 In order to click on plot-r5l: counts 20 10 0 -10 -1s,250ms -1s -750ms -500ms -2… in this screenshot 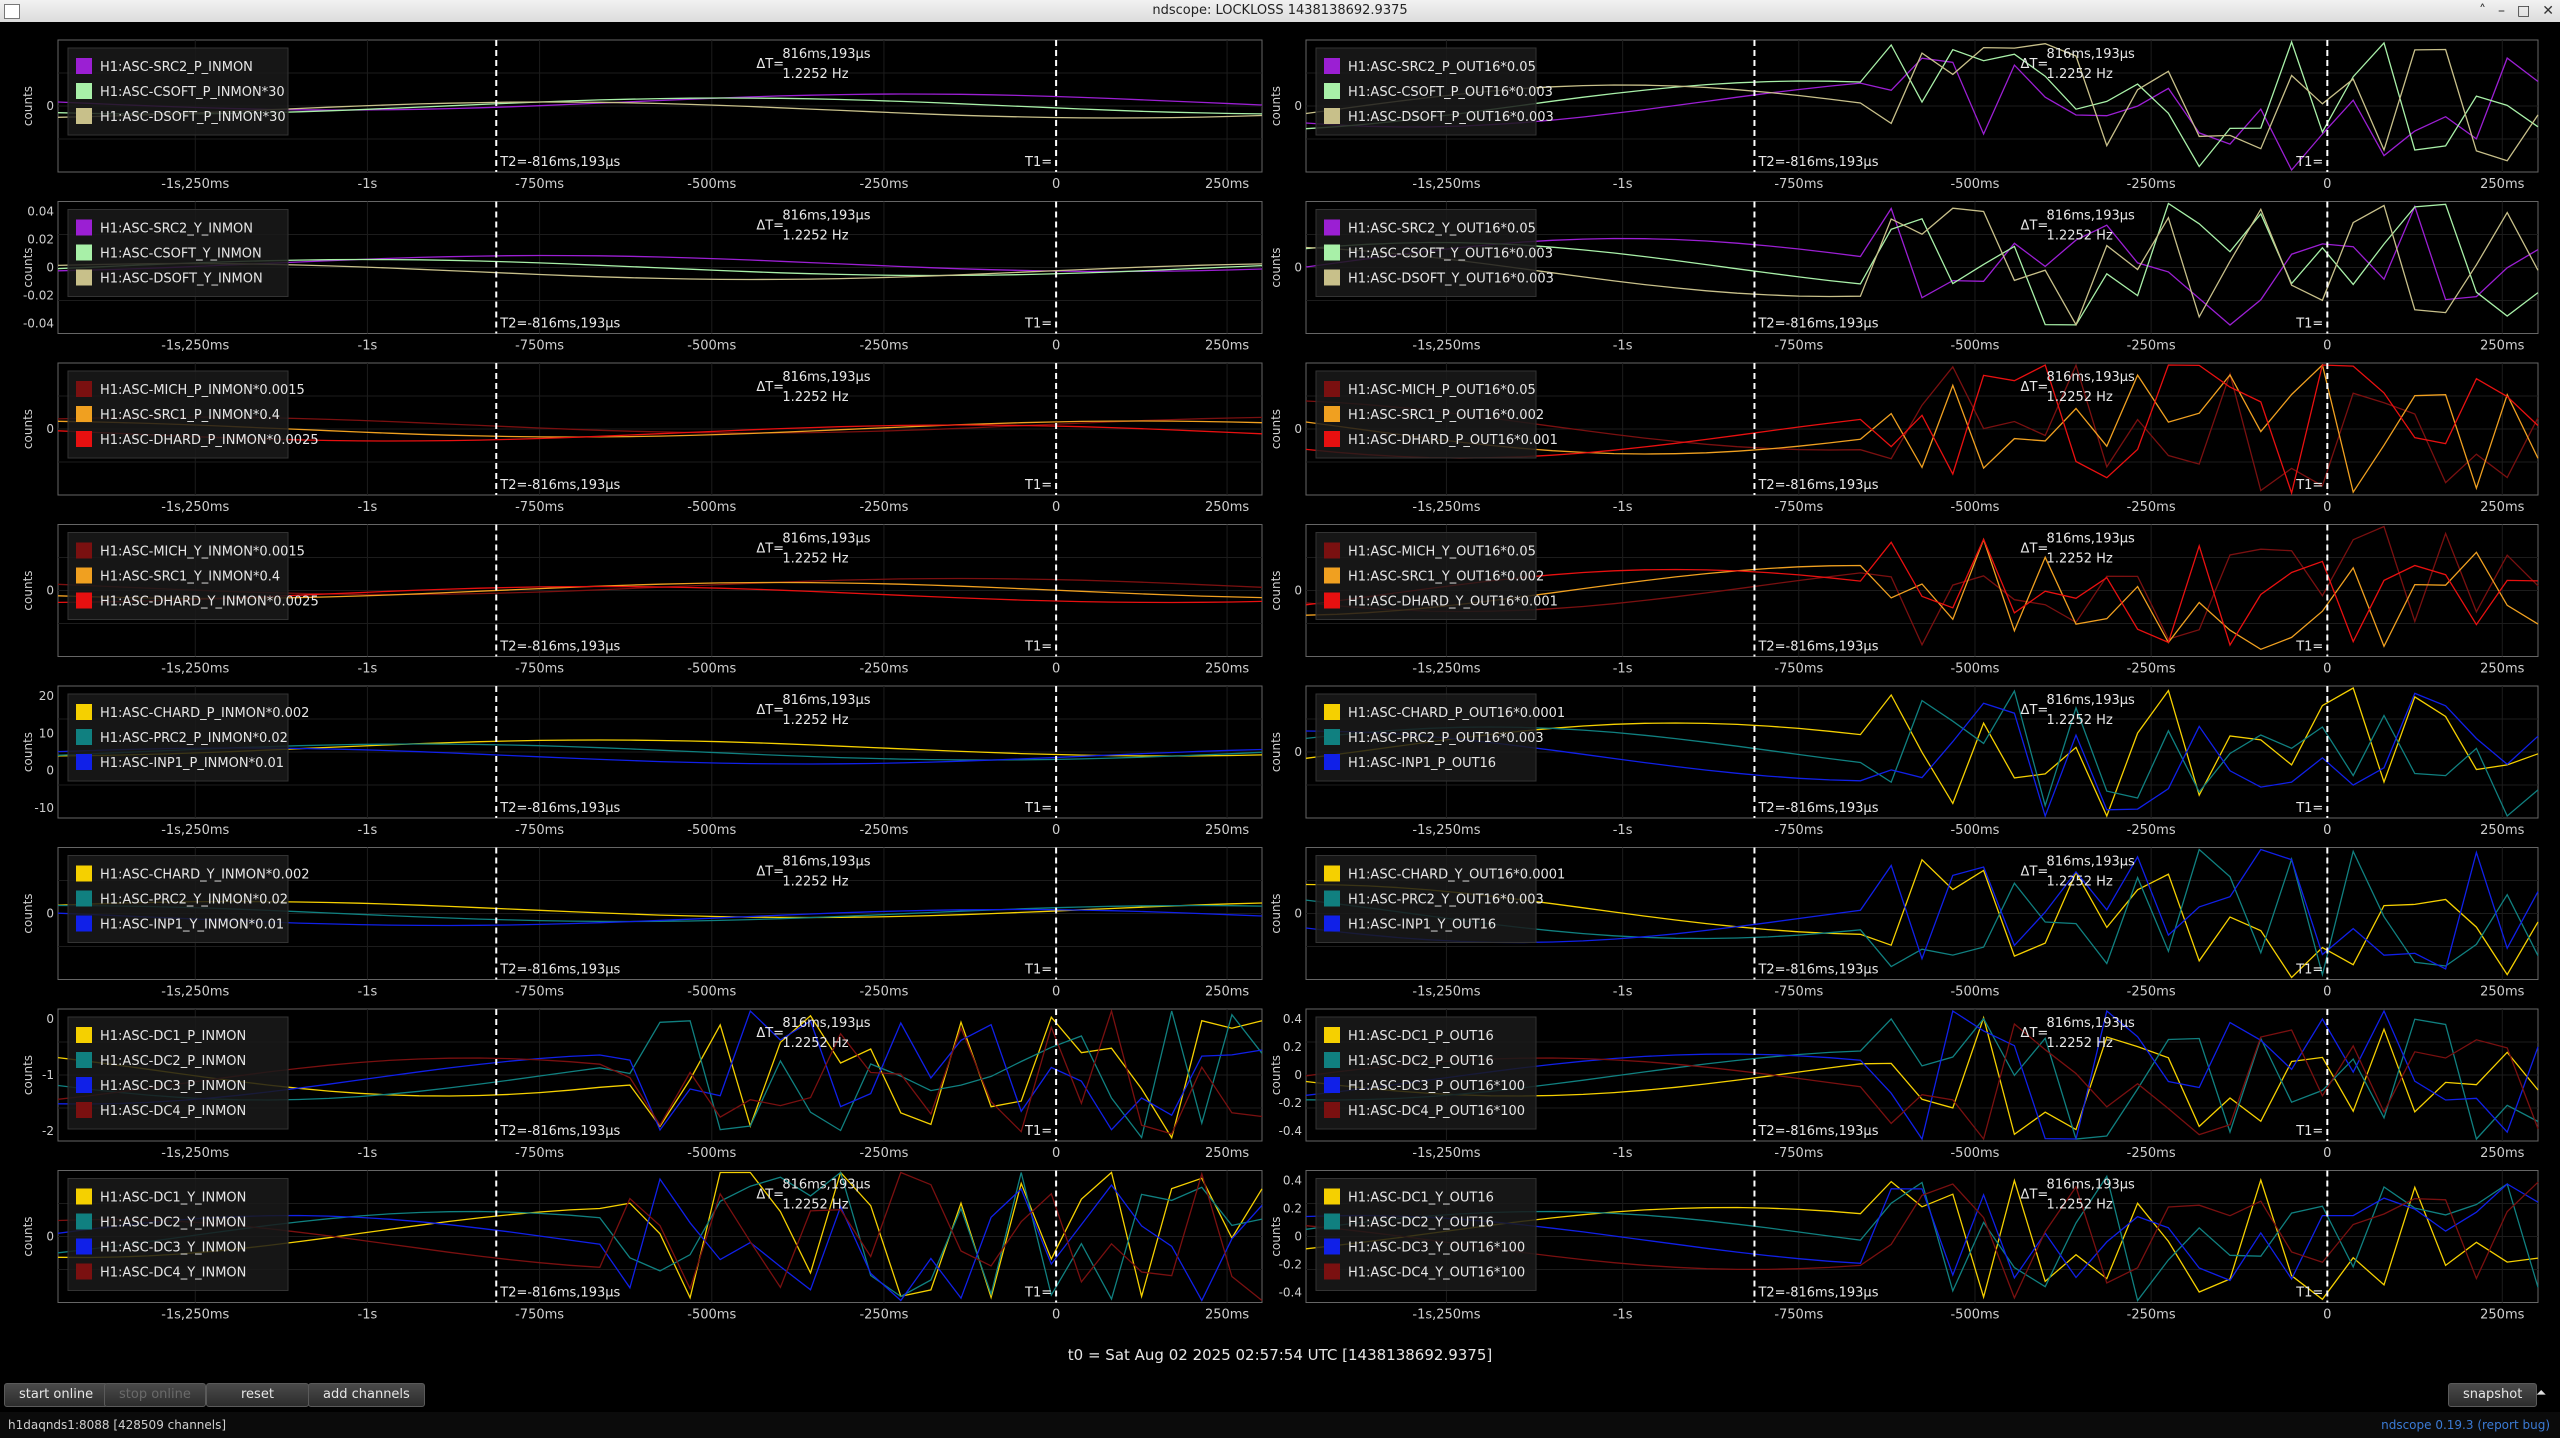, I will do `click(642, 761)`.